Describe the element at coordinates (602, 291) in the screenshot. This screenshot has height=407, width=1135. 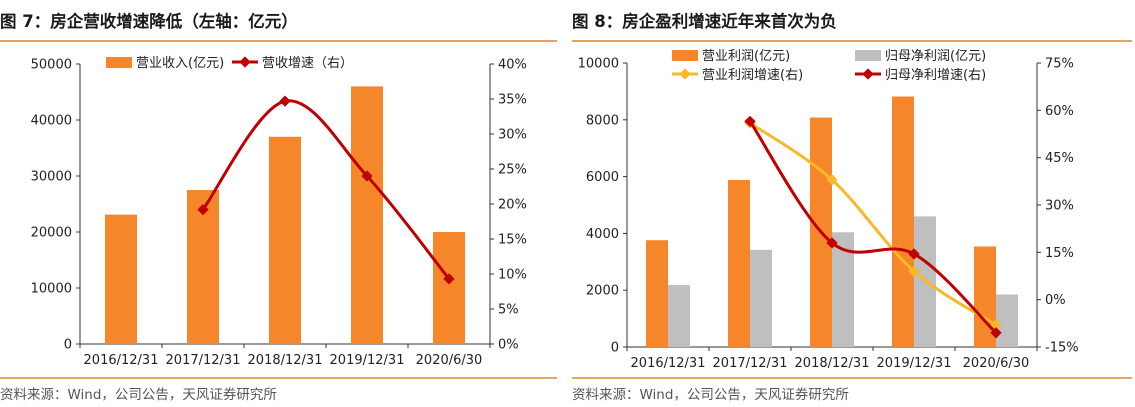
I see `y-left-tick-label: 2000` at that location.